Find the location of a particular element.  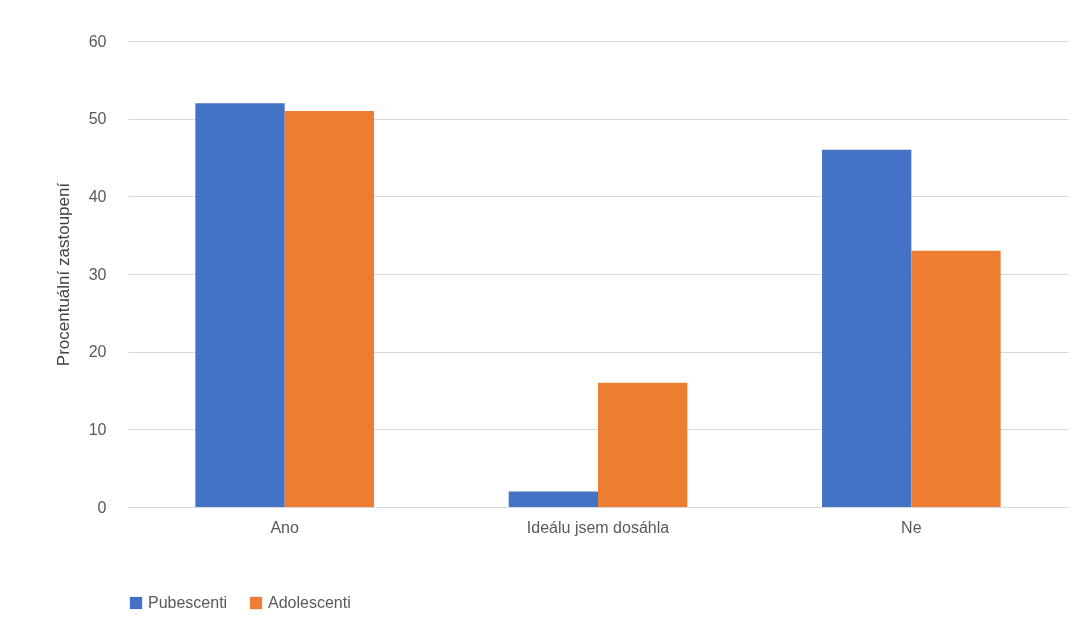

y-tick-label: 30 is located at coordinates (97, 274).